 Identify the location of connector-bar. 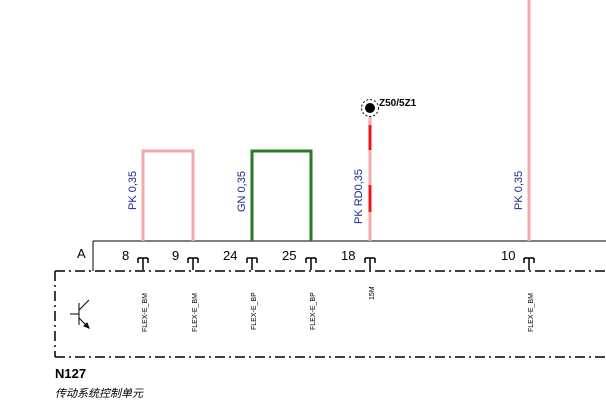
(349, 255).